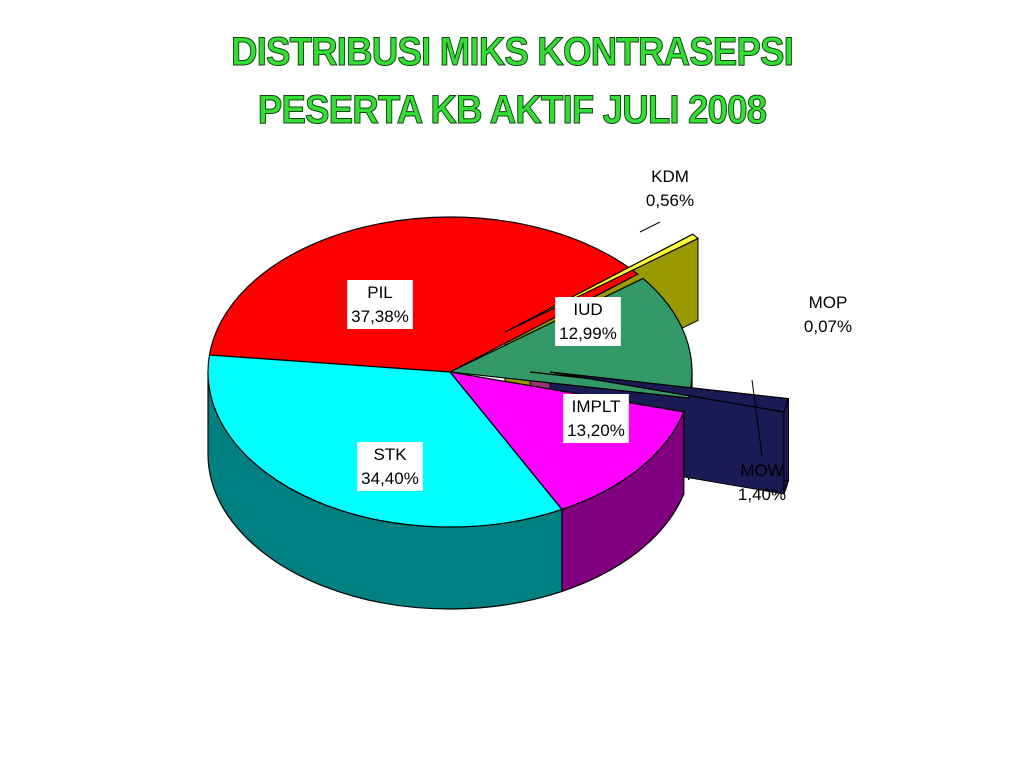  I want to click on slice-label-name: MOP, so click(828, 302).